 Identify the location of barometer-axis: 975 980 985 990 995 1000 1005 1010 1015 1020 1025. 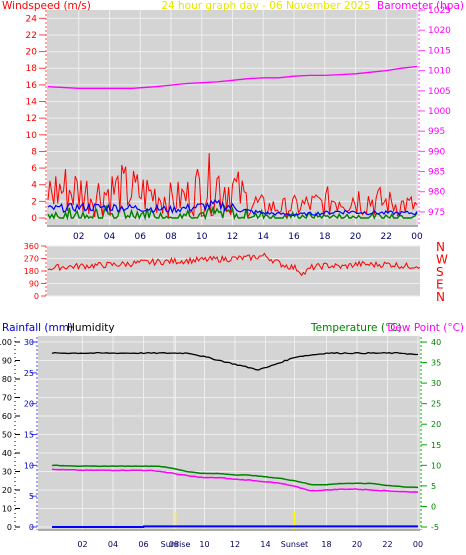
(434, 116).